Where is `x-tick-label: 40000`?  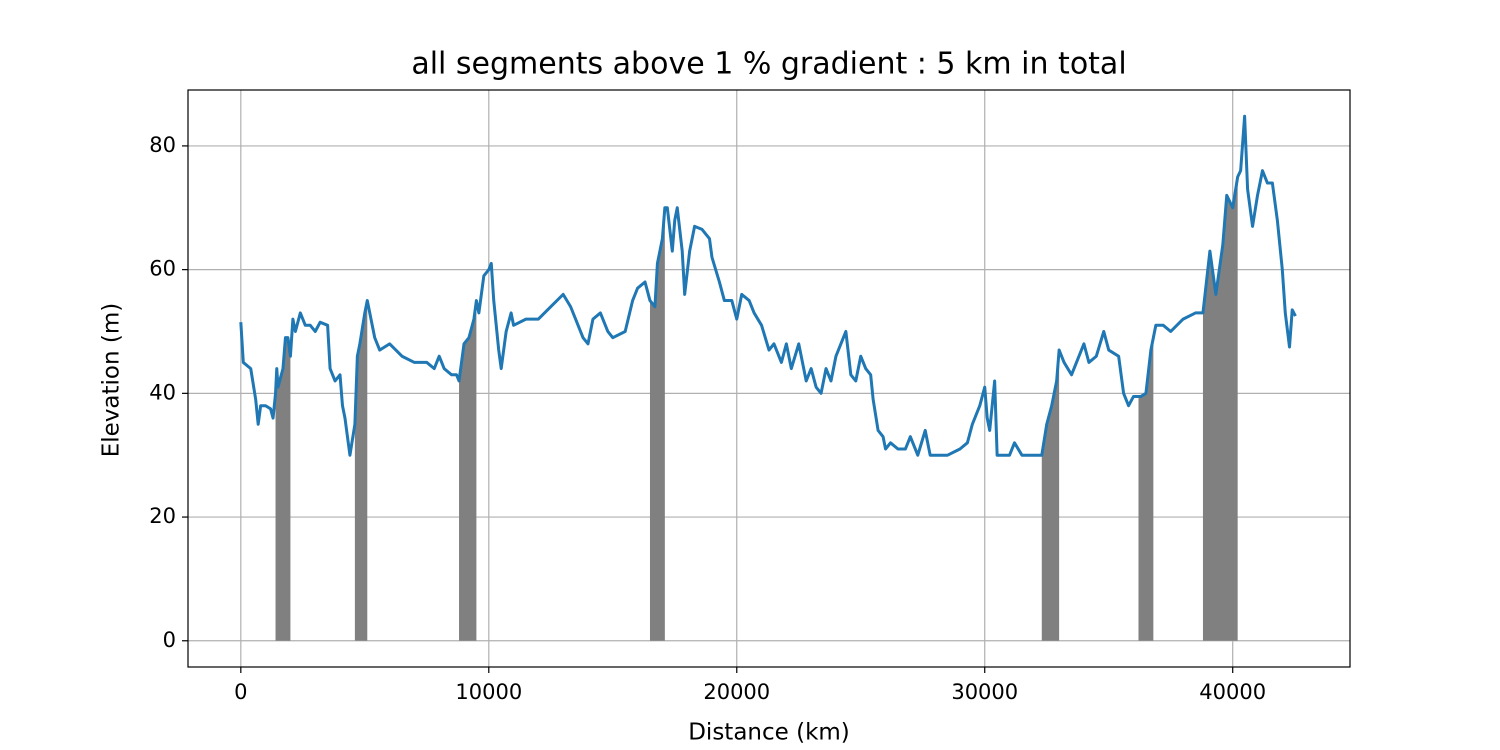
x-tick-label: 40000 is located at coordinates (1232, 692).